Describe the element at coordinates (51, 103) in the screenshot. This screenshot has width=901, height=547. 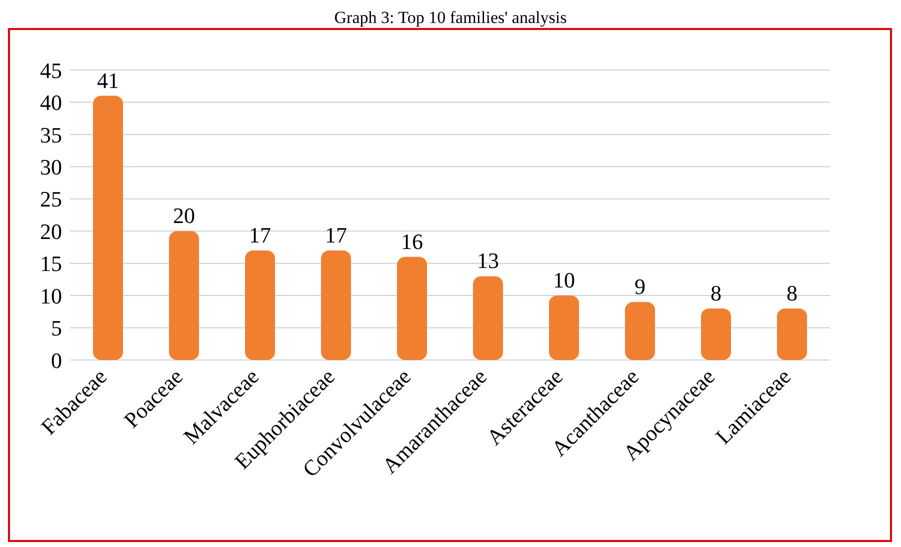
I see `y-tick-label: 40` at that location.